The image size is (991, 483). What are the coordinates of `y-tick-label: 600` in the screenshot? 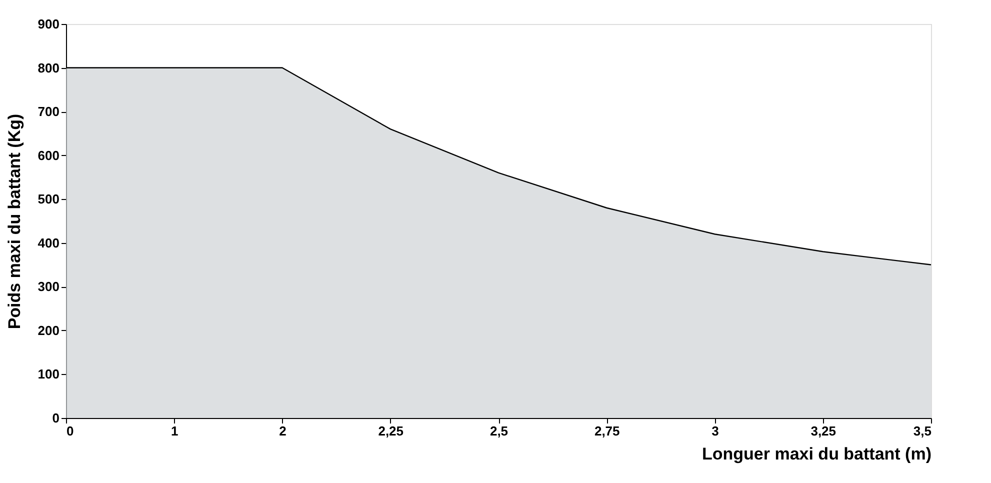 It's located at (49, 155).